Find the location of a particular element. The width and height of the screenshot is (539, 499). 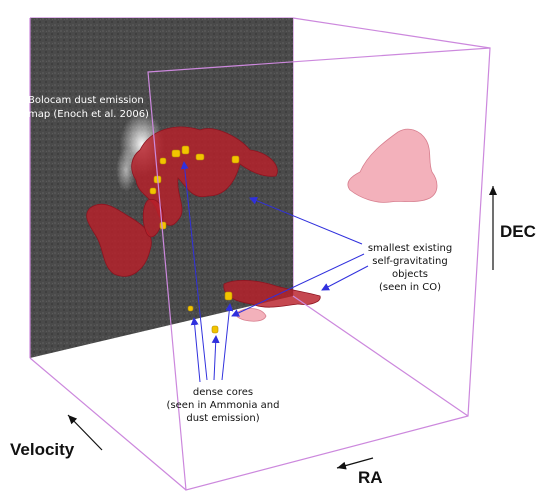

ra-arrow is located at coordinates (355, 463).